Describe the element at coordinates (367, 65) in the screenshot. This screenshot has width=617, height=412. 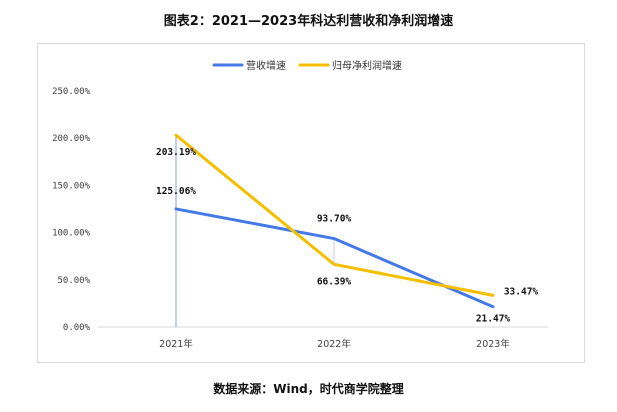
I see `profit-growth-legend-label: 归母净利润增速` at that location.